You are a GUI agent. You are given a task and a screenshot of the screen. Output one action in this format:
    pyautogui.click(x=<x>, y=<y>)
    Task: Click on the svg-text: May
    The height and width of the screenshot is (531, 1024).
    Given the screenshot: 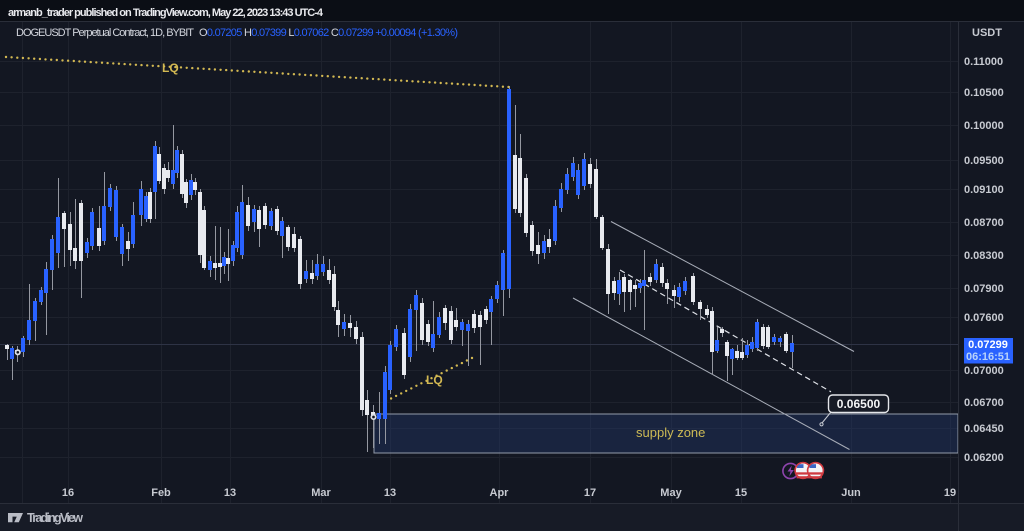 What is the action you would take?
    pyautogui.click(x=671, y=493)
    